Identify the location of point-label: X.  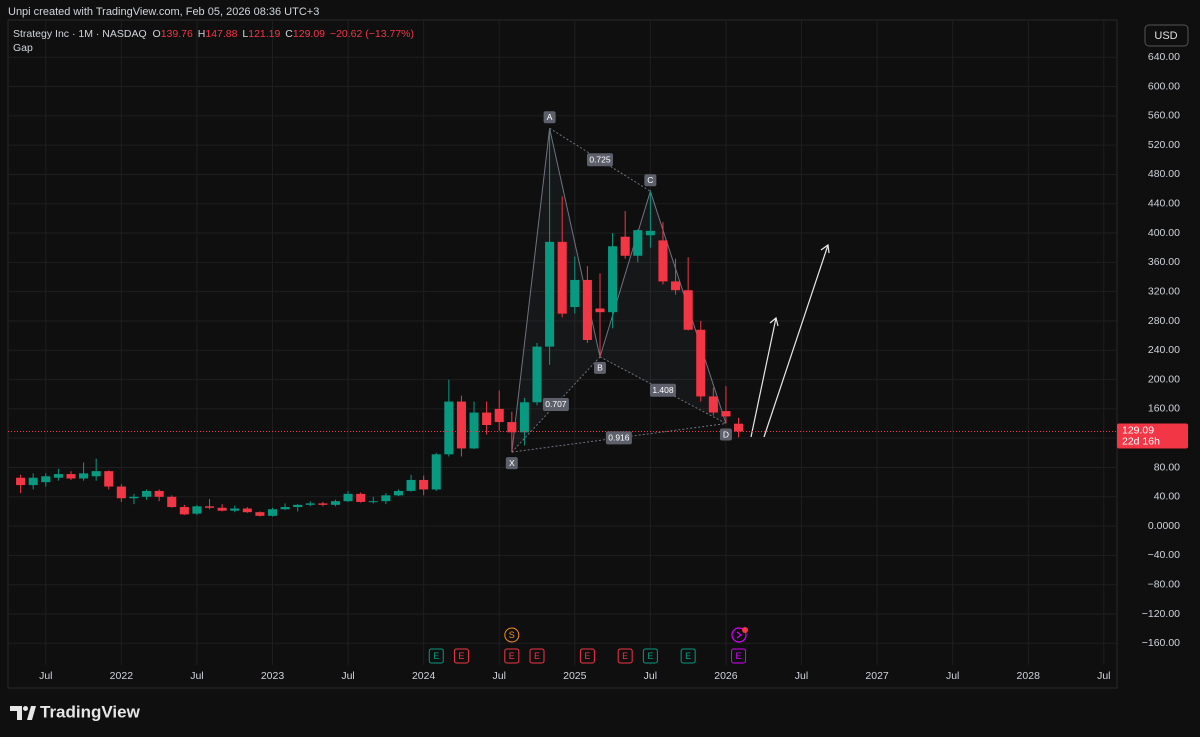
(512, 463).